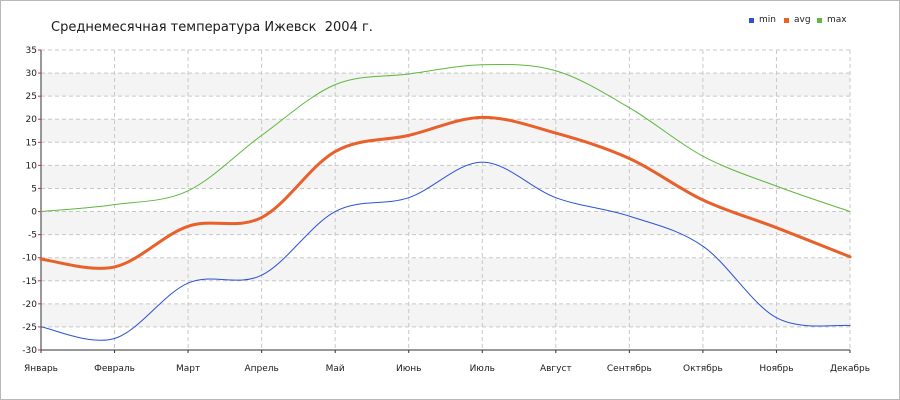 The width and height of the screenshot is (900, 400). What do you see at coordinates (482, 369) in the screenshot?
I see `x-tick-label: Июль` at bounding box center [482, 369].